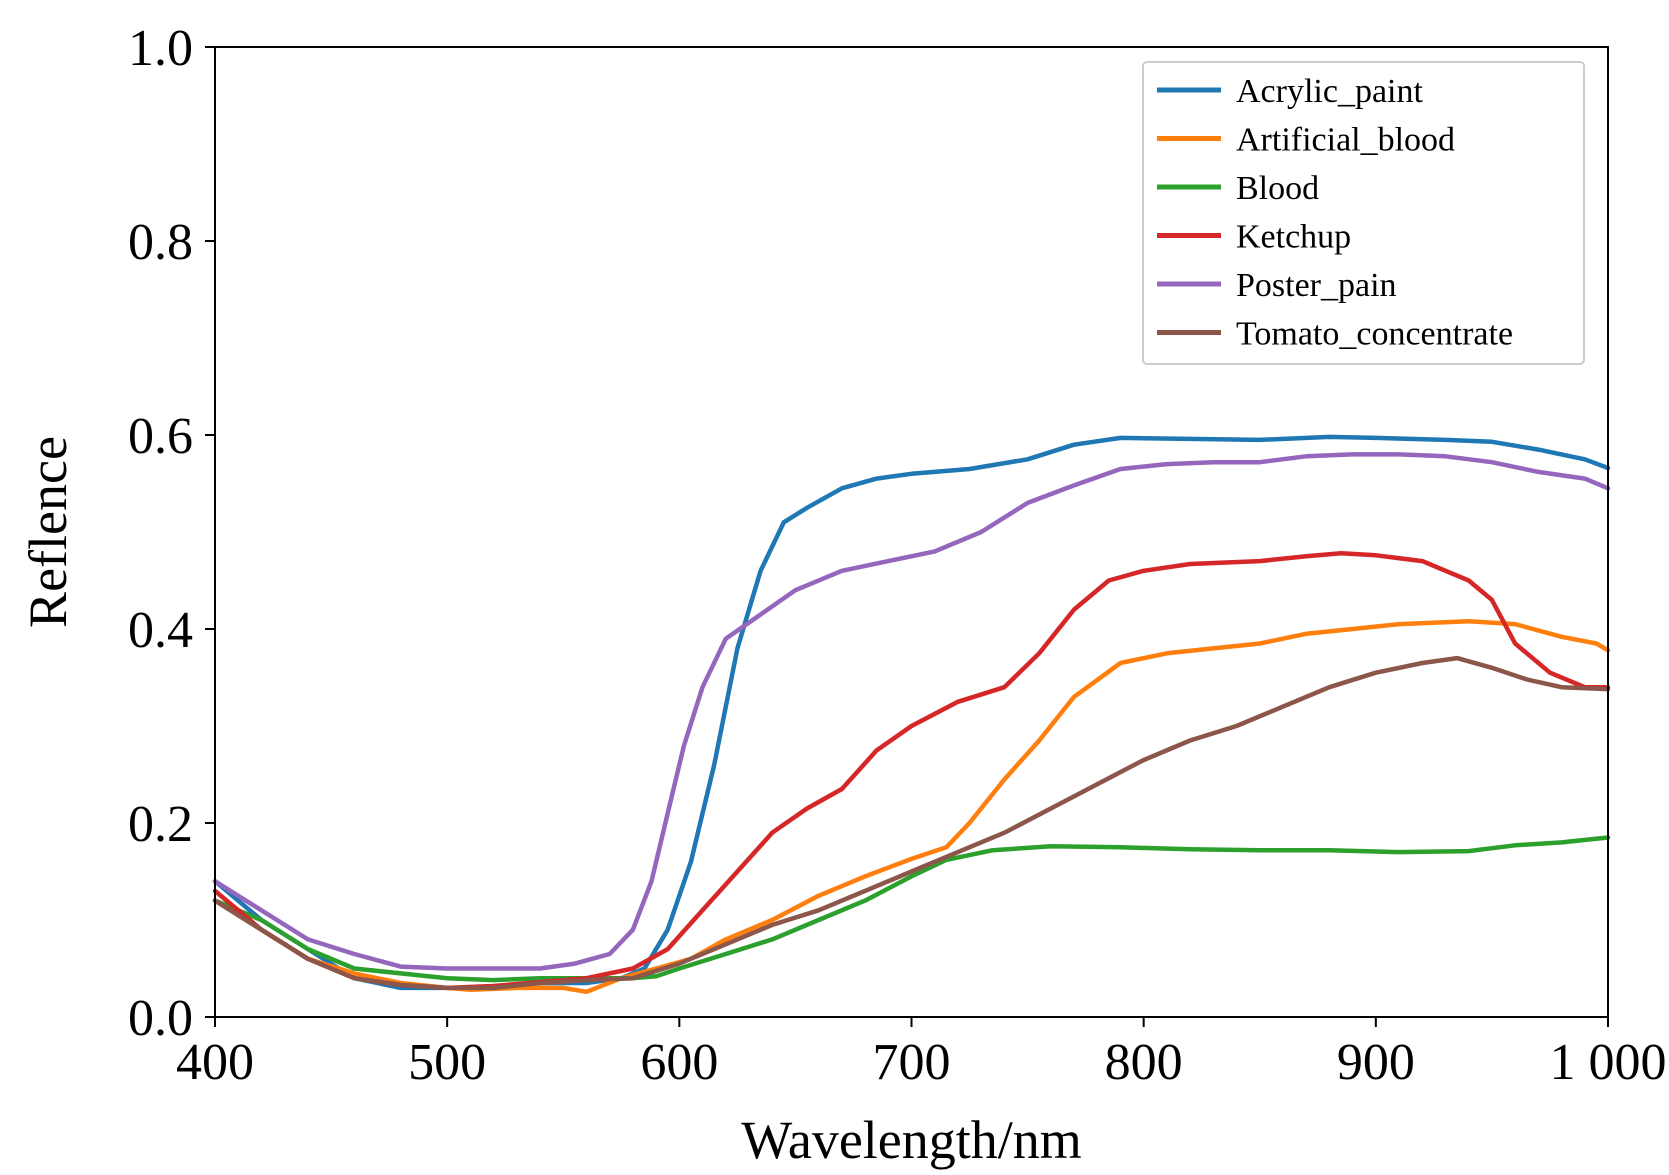 Image resolution: width=1669 pixels, height=1175 pixels. I want to click on legend-item: Ketchup, so click(1254, 237).